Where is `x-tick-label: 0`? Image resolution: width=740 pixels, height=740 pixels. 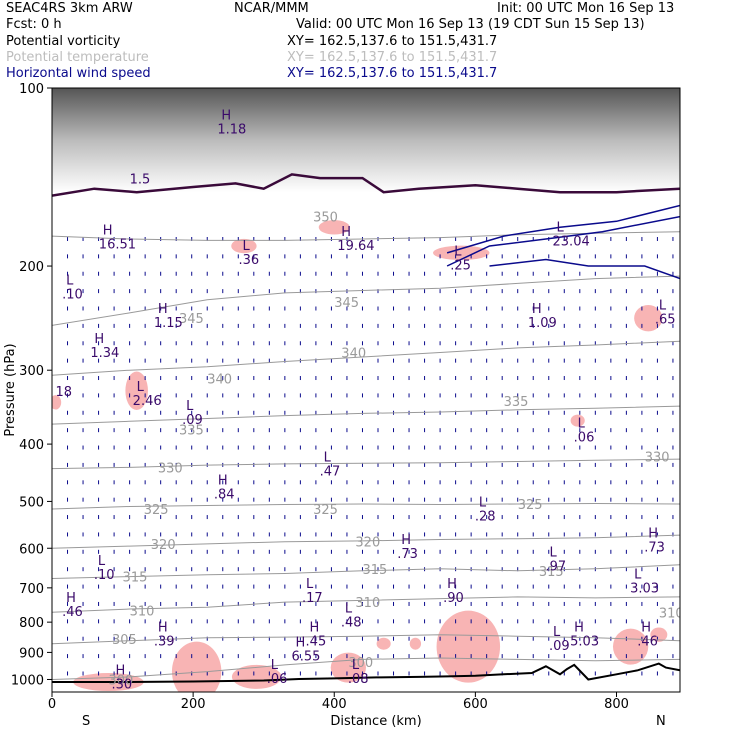 x-tick-label: 0 is located at coordinates (52, 704).